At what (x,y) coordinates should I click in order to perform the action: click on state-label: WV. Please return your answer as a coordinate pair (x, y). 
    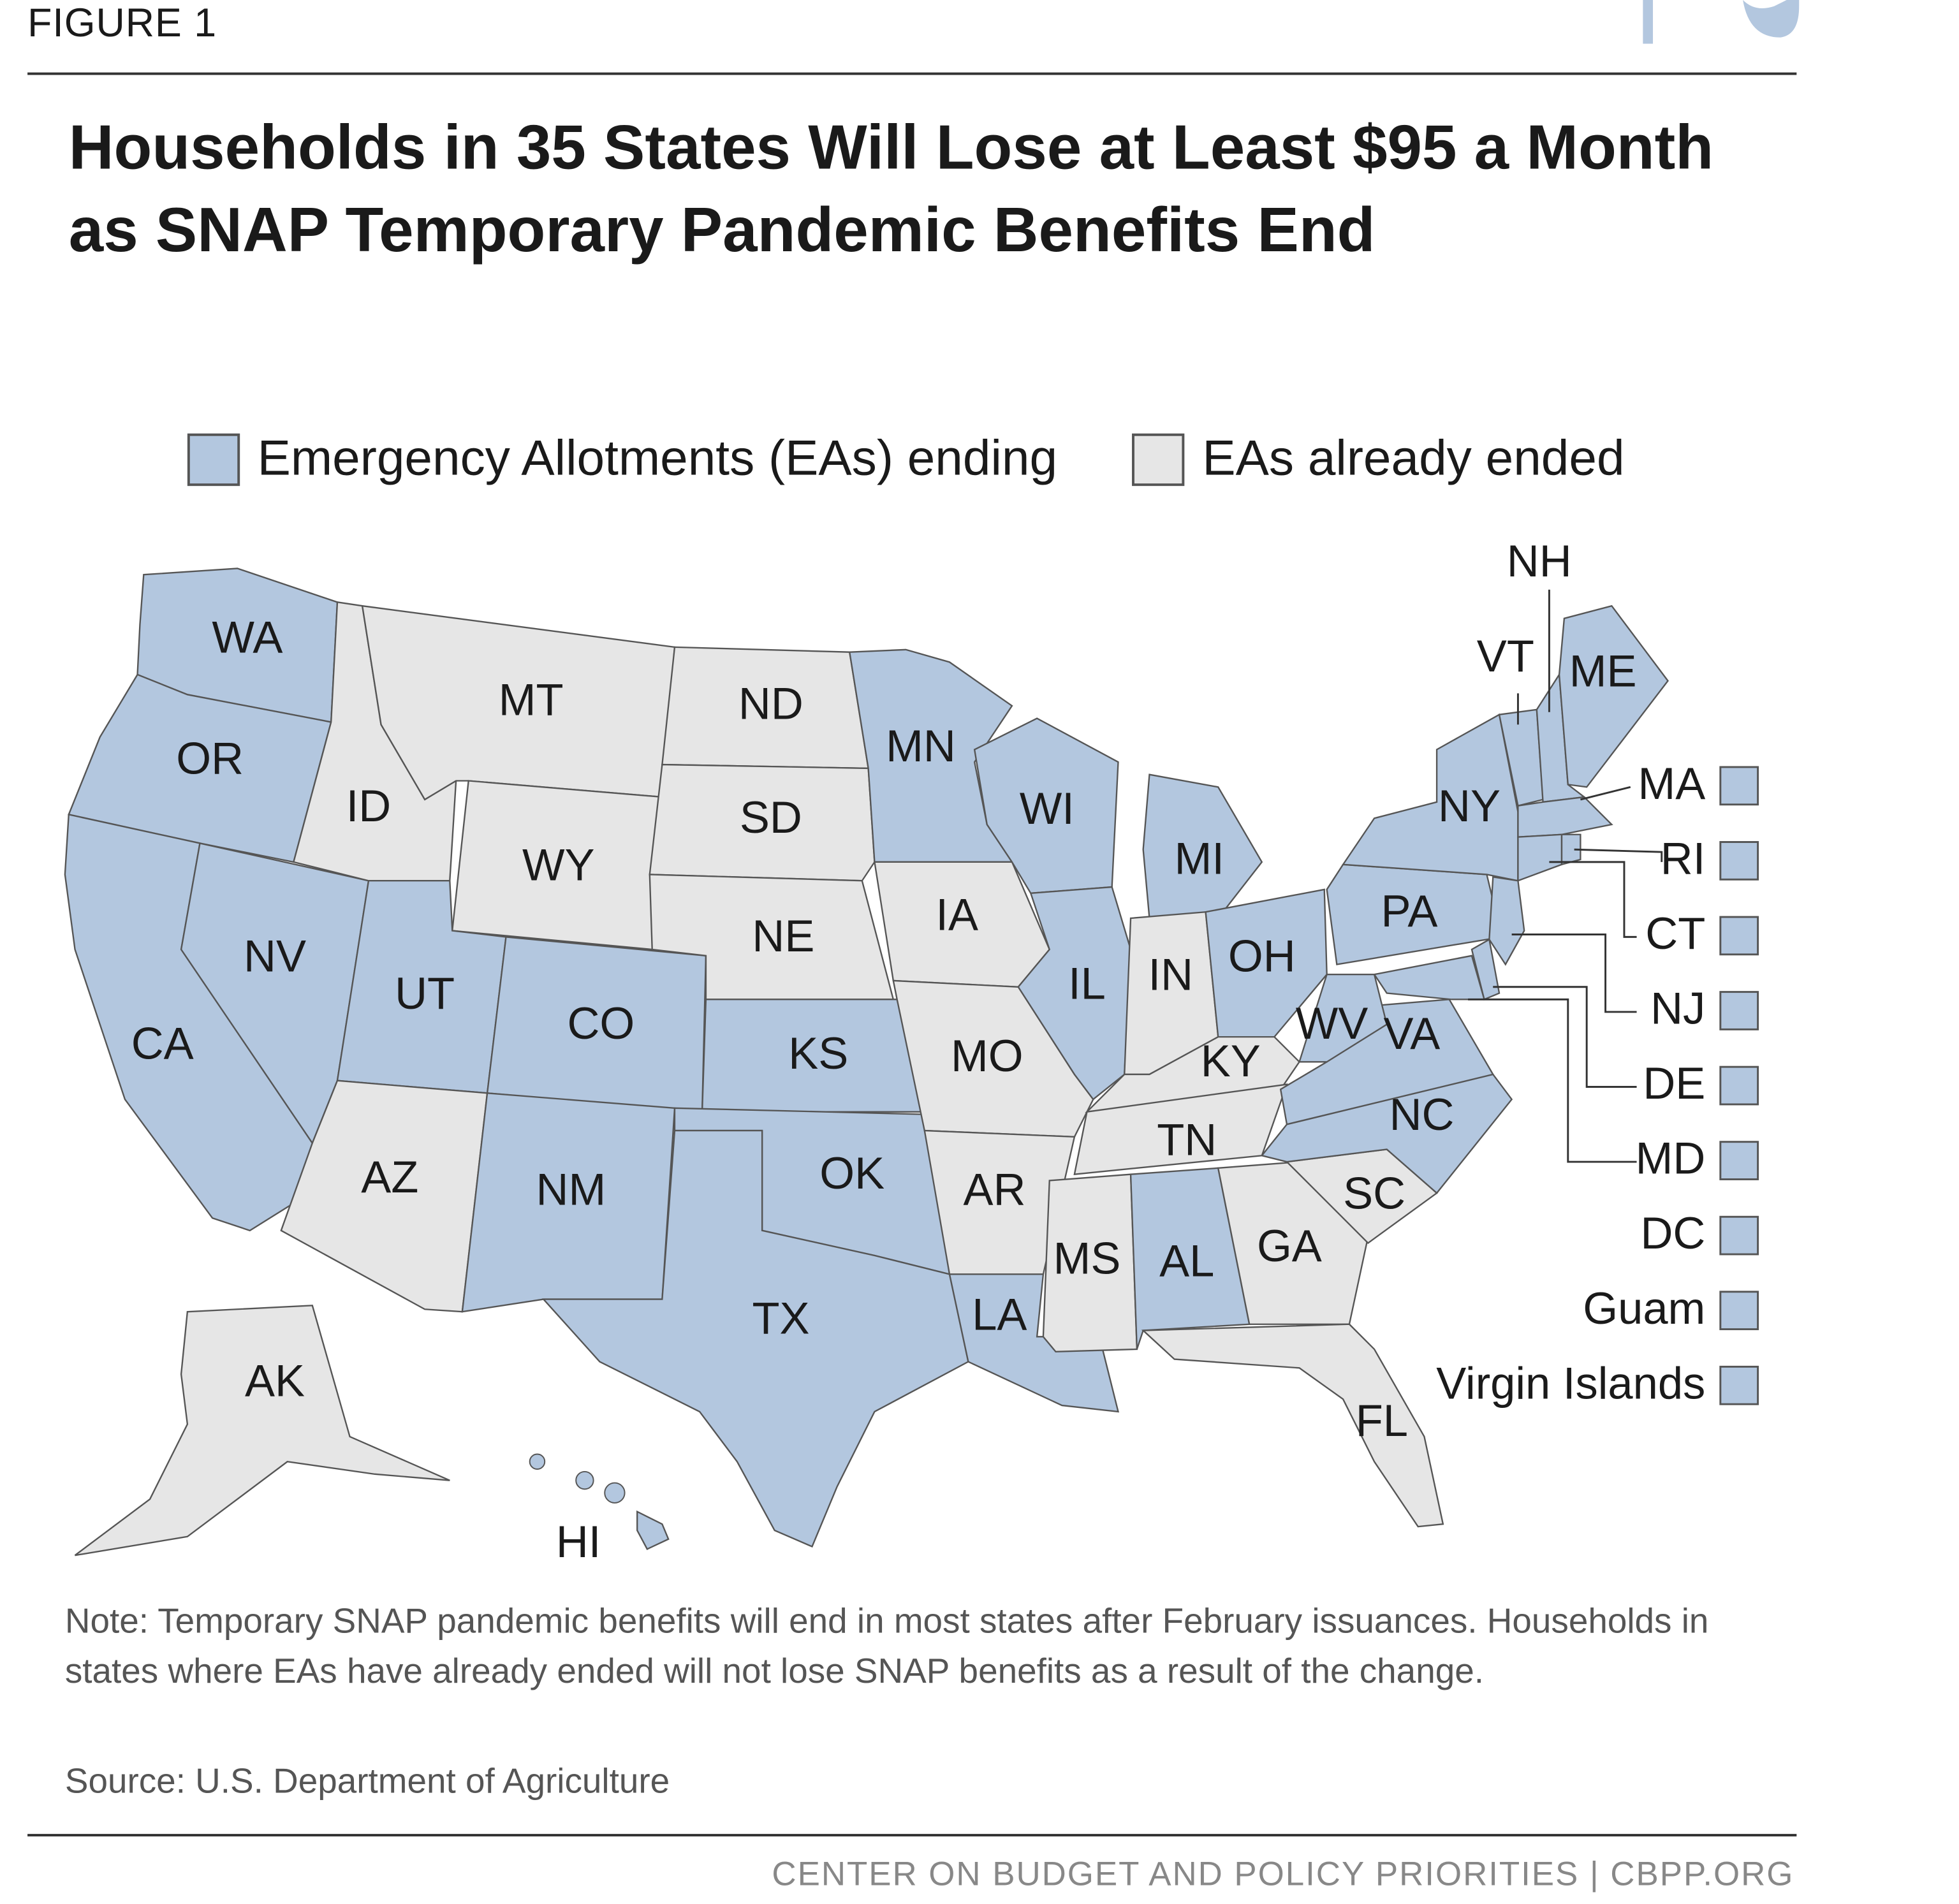
    Looking at the image, I should click on (1332, 1023).